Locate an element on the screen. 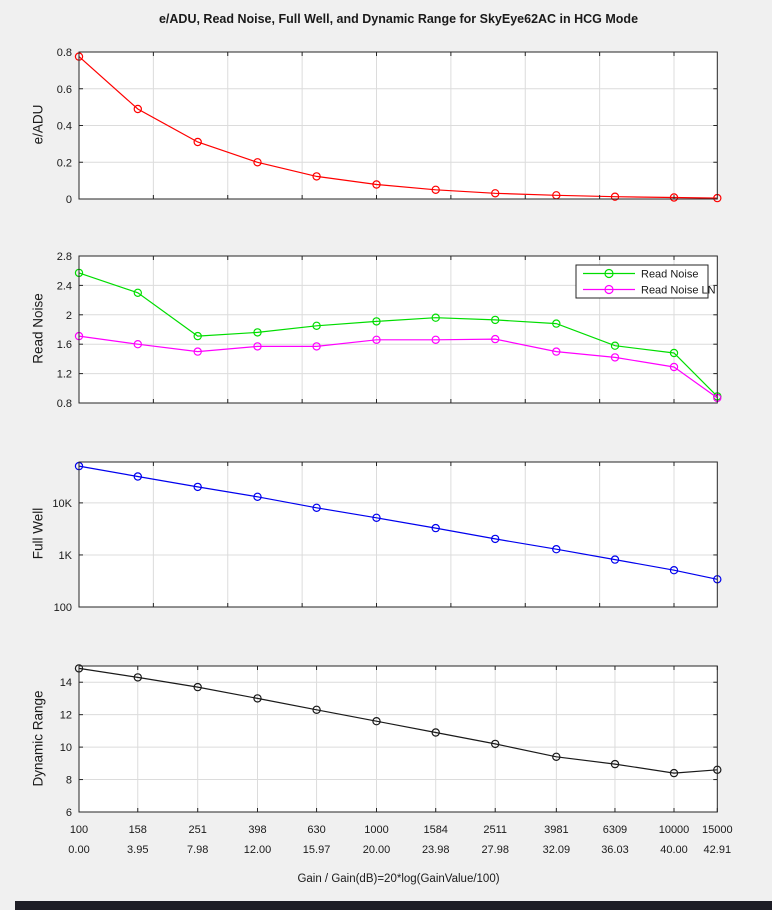  legend-box is located at coordinates (642, 281).